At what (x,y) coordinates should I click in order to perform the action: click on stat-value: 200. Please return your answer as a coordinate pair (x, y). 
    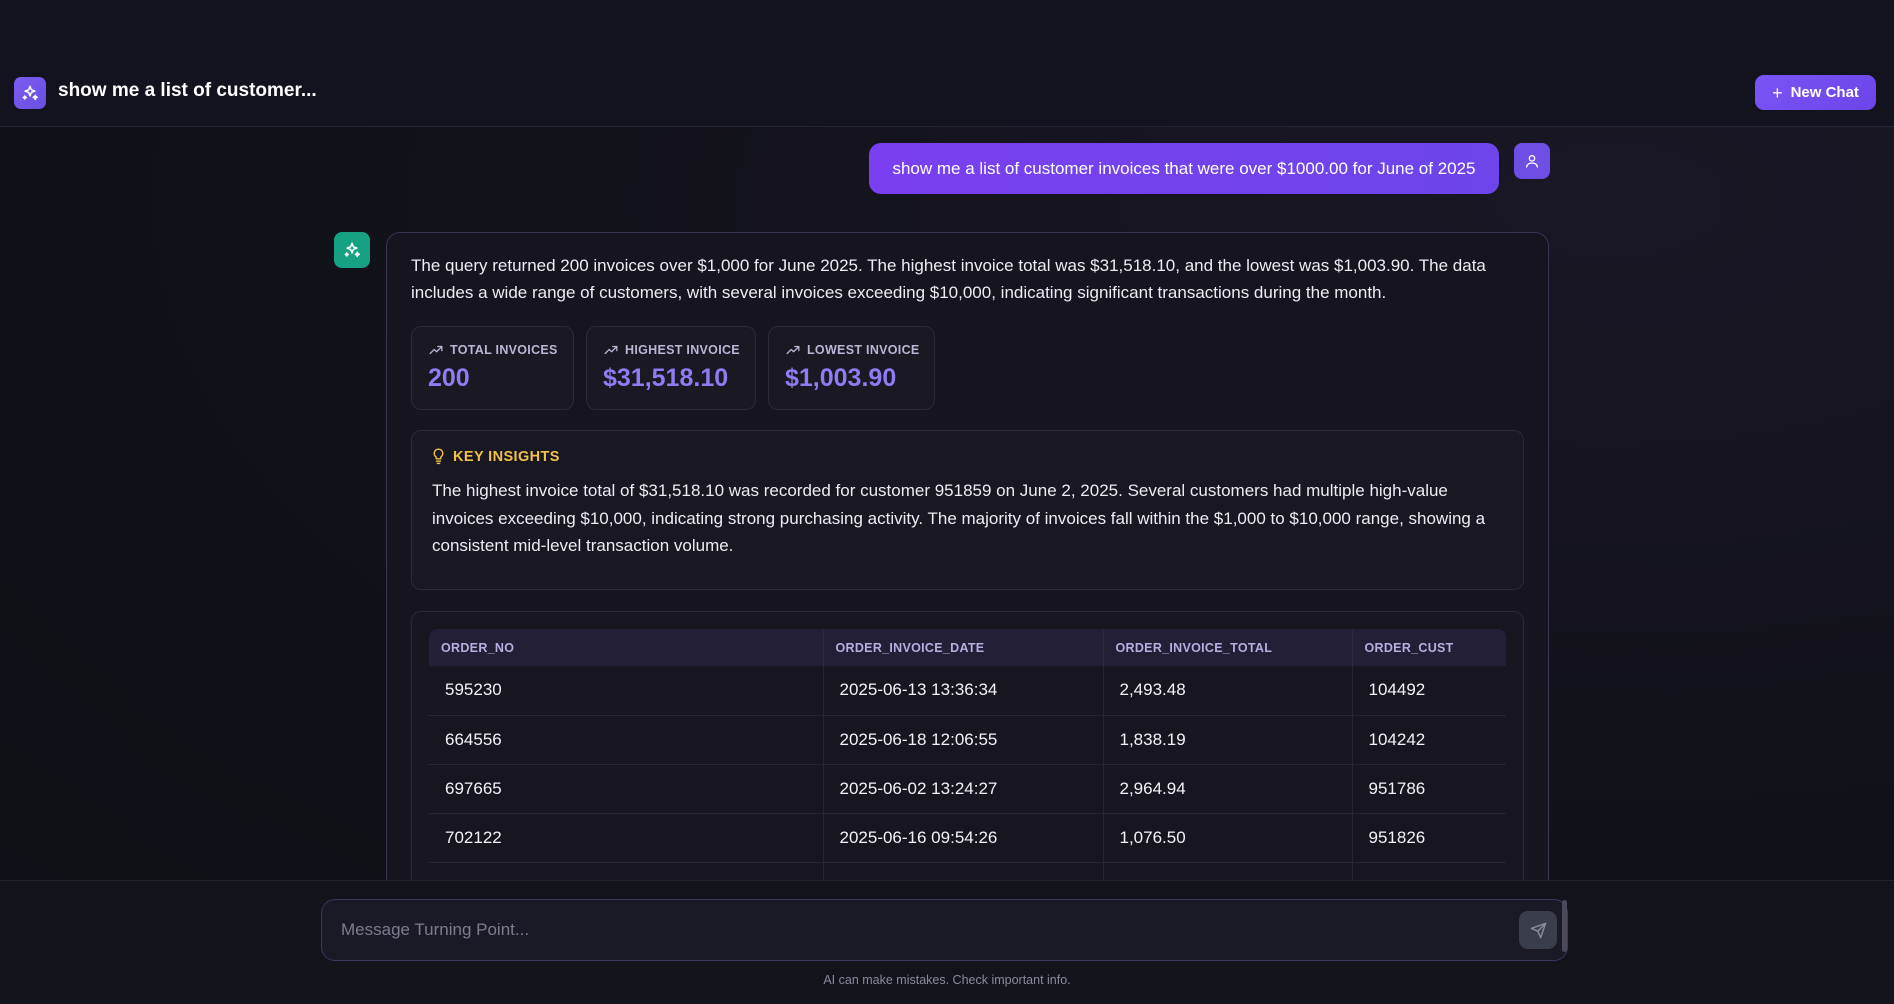
    Looking at the image, I should click on (449, 378).